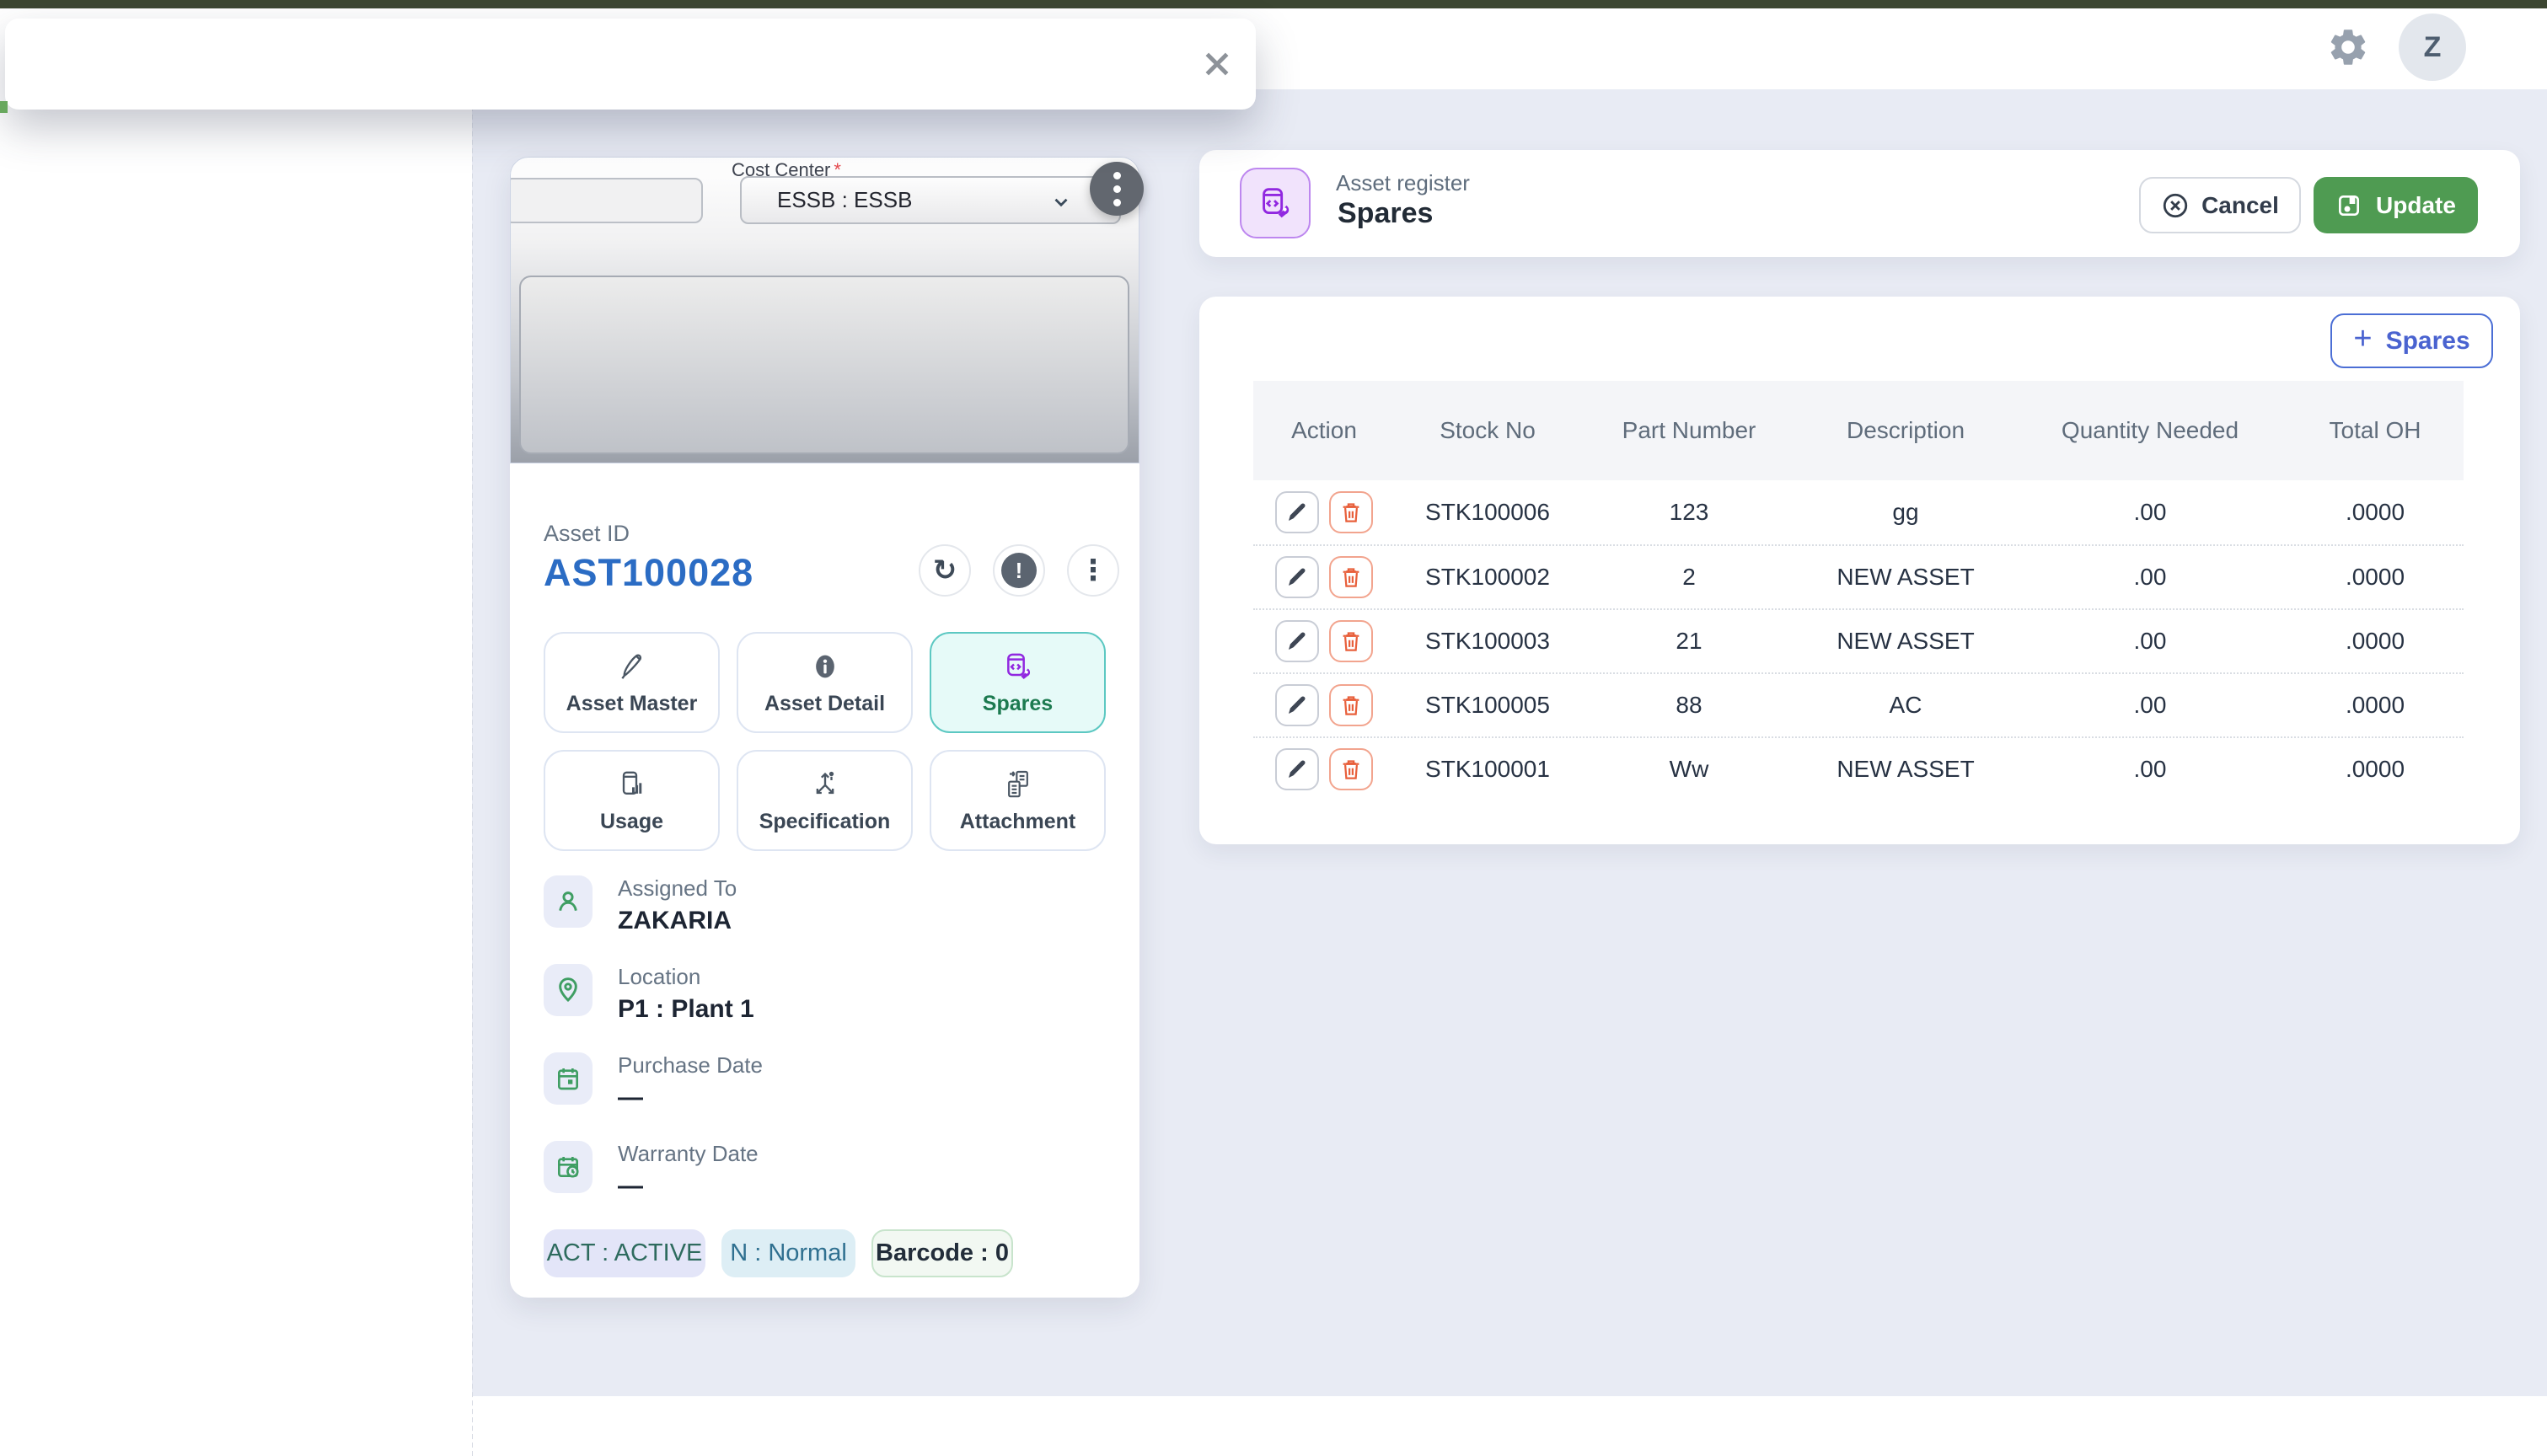 The image size is (2547, 1456). I want to click on settings-gear-icon, so click(2348, 47).